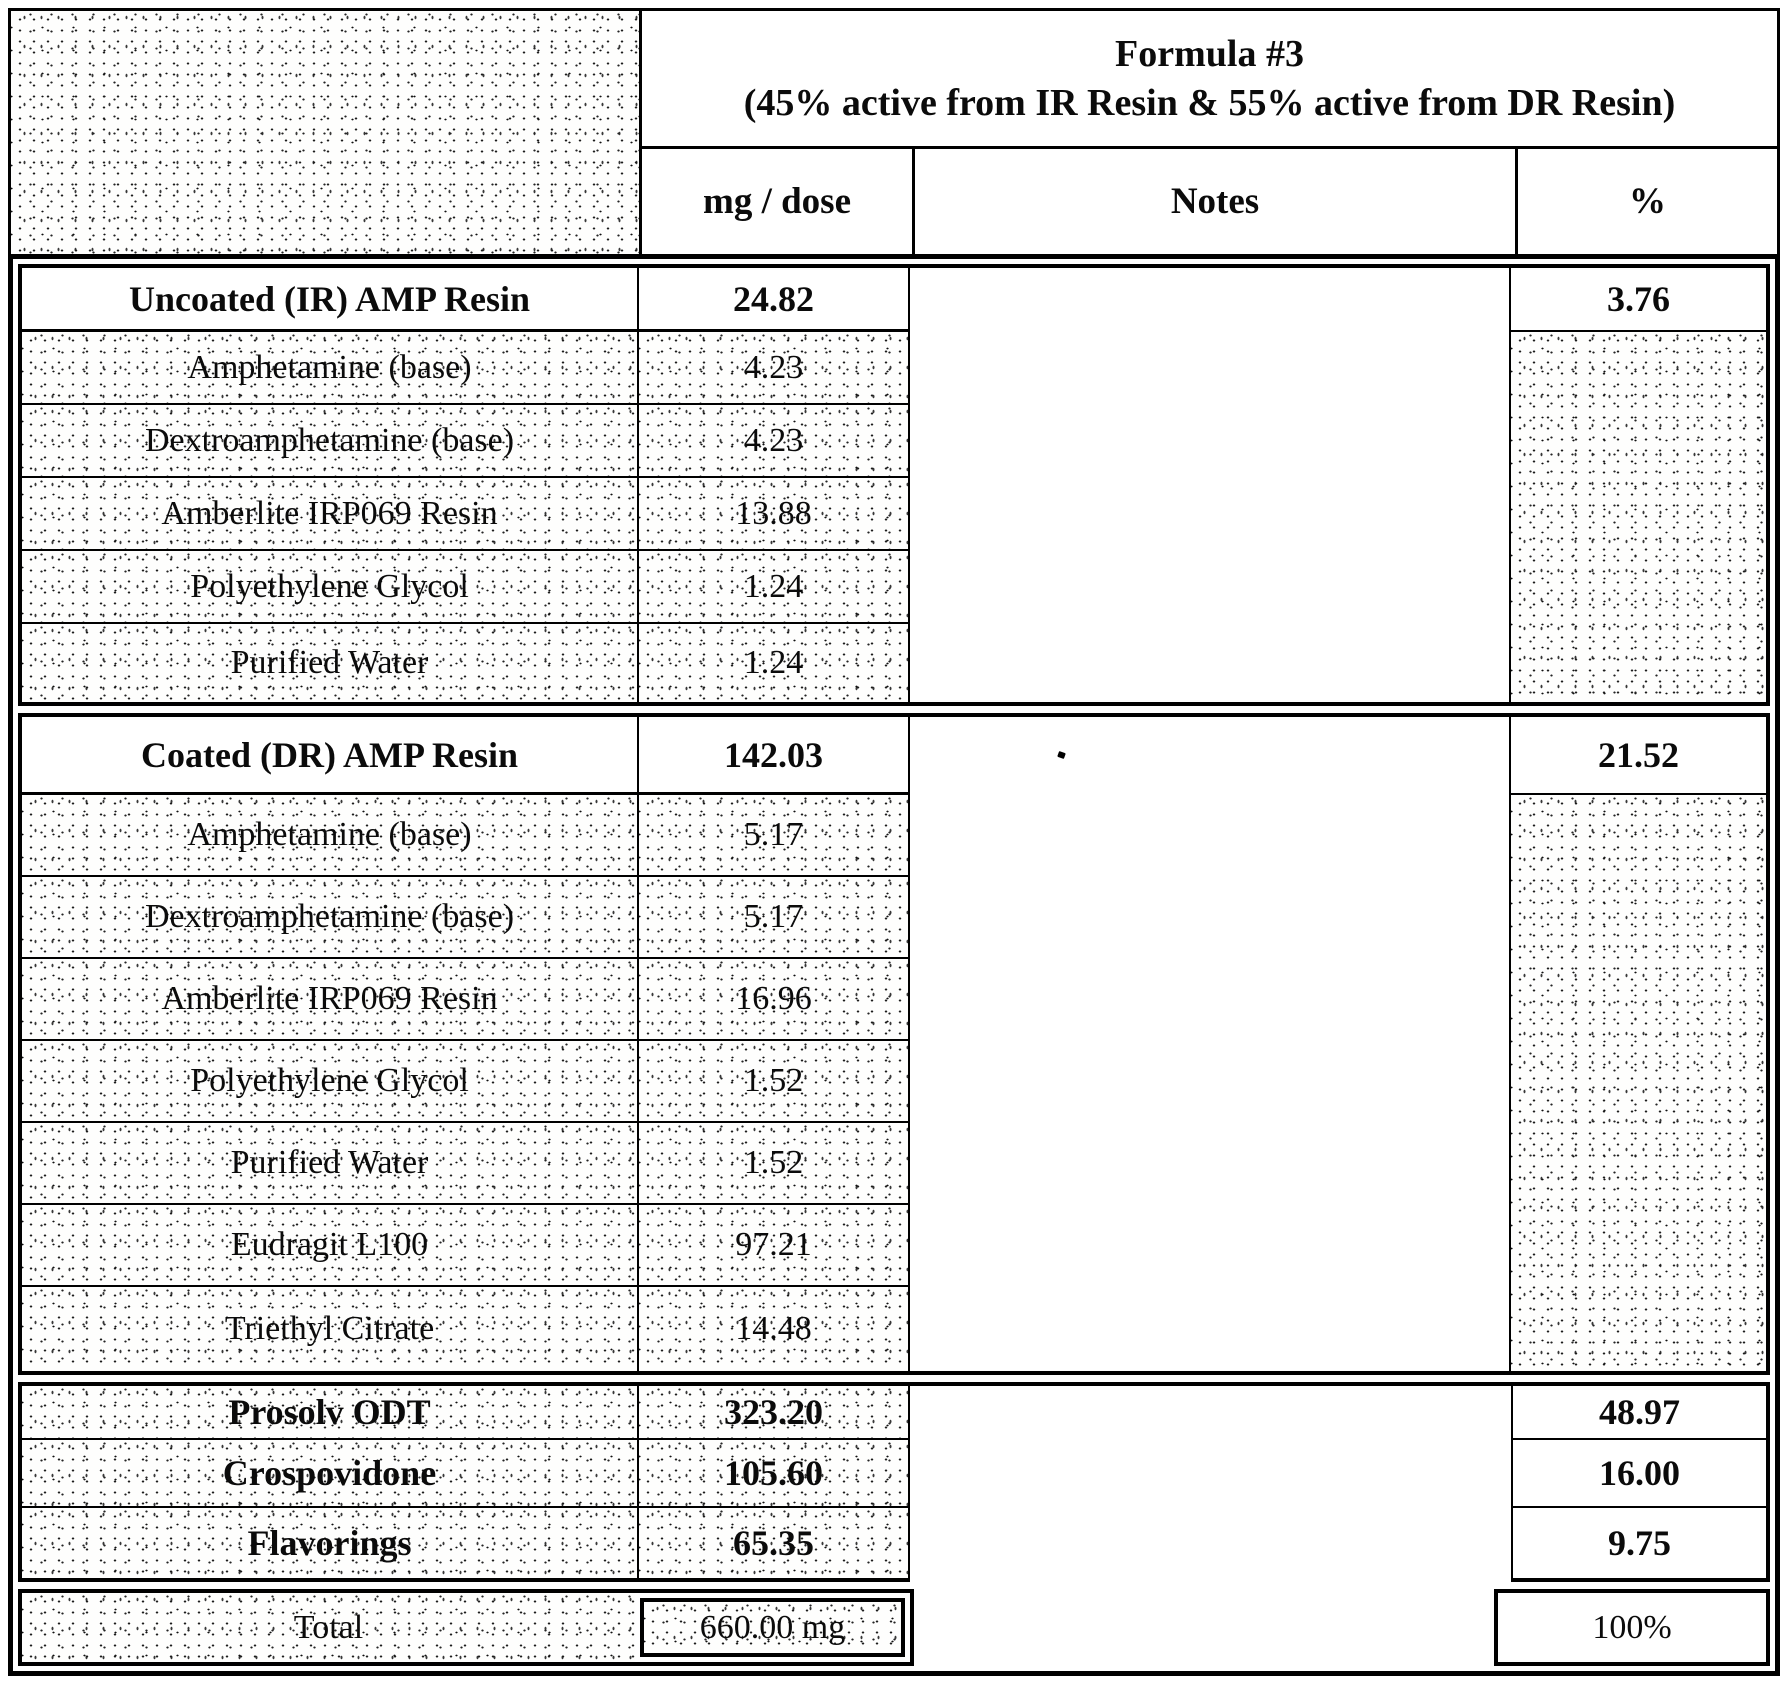 The width and height of the screenshot is (1790, 1686). I want to click on total-mg-value: 660.00 mg, so click(772, 1627).